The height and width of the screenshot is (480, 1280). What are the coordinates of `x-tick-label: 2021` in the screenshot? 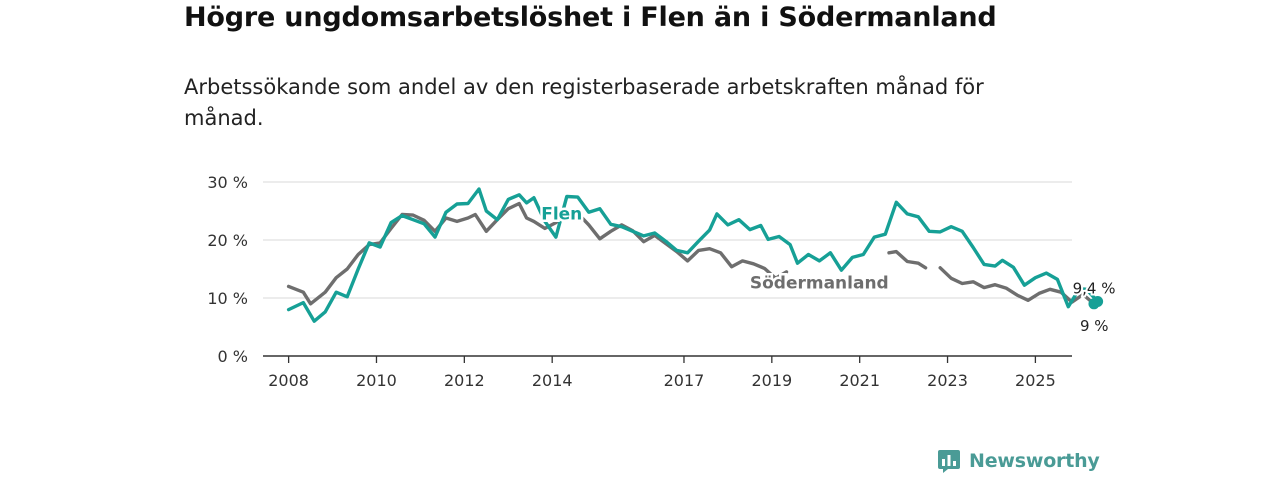 It's located at (859, 380).